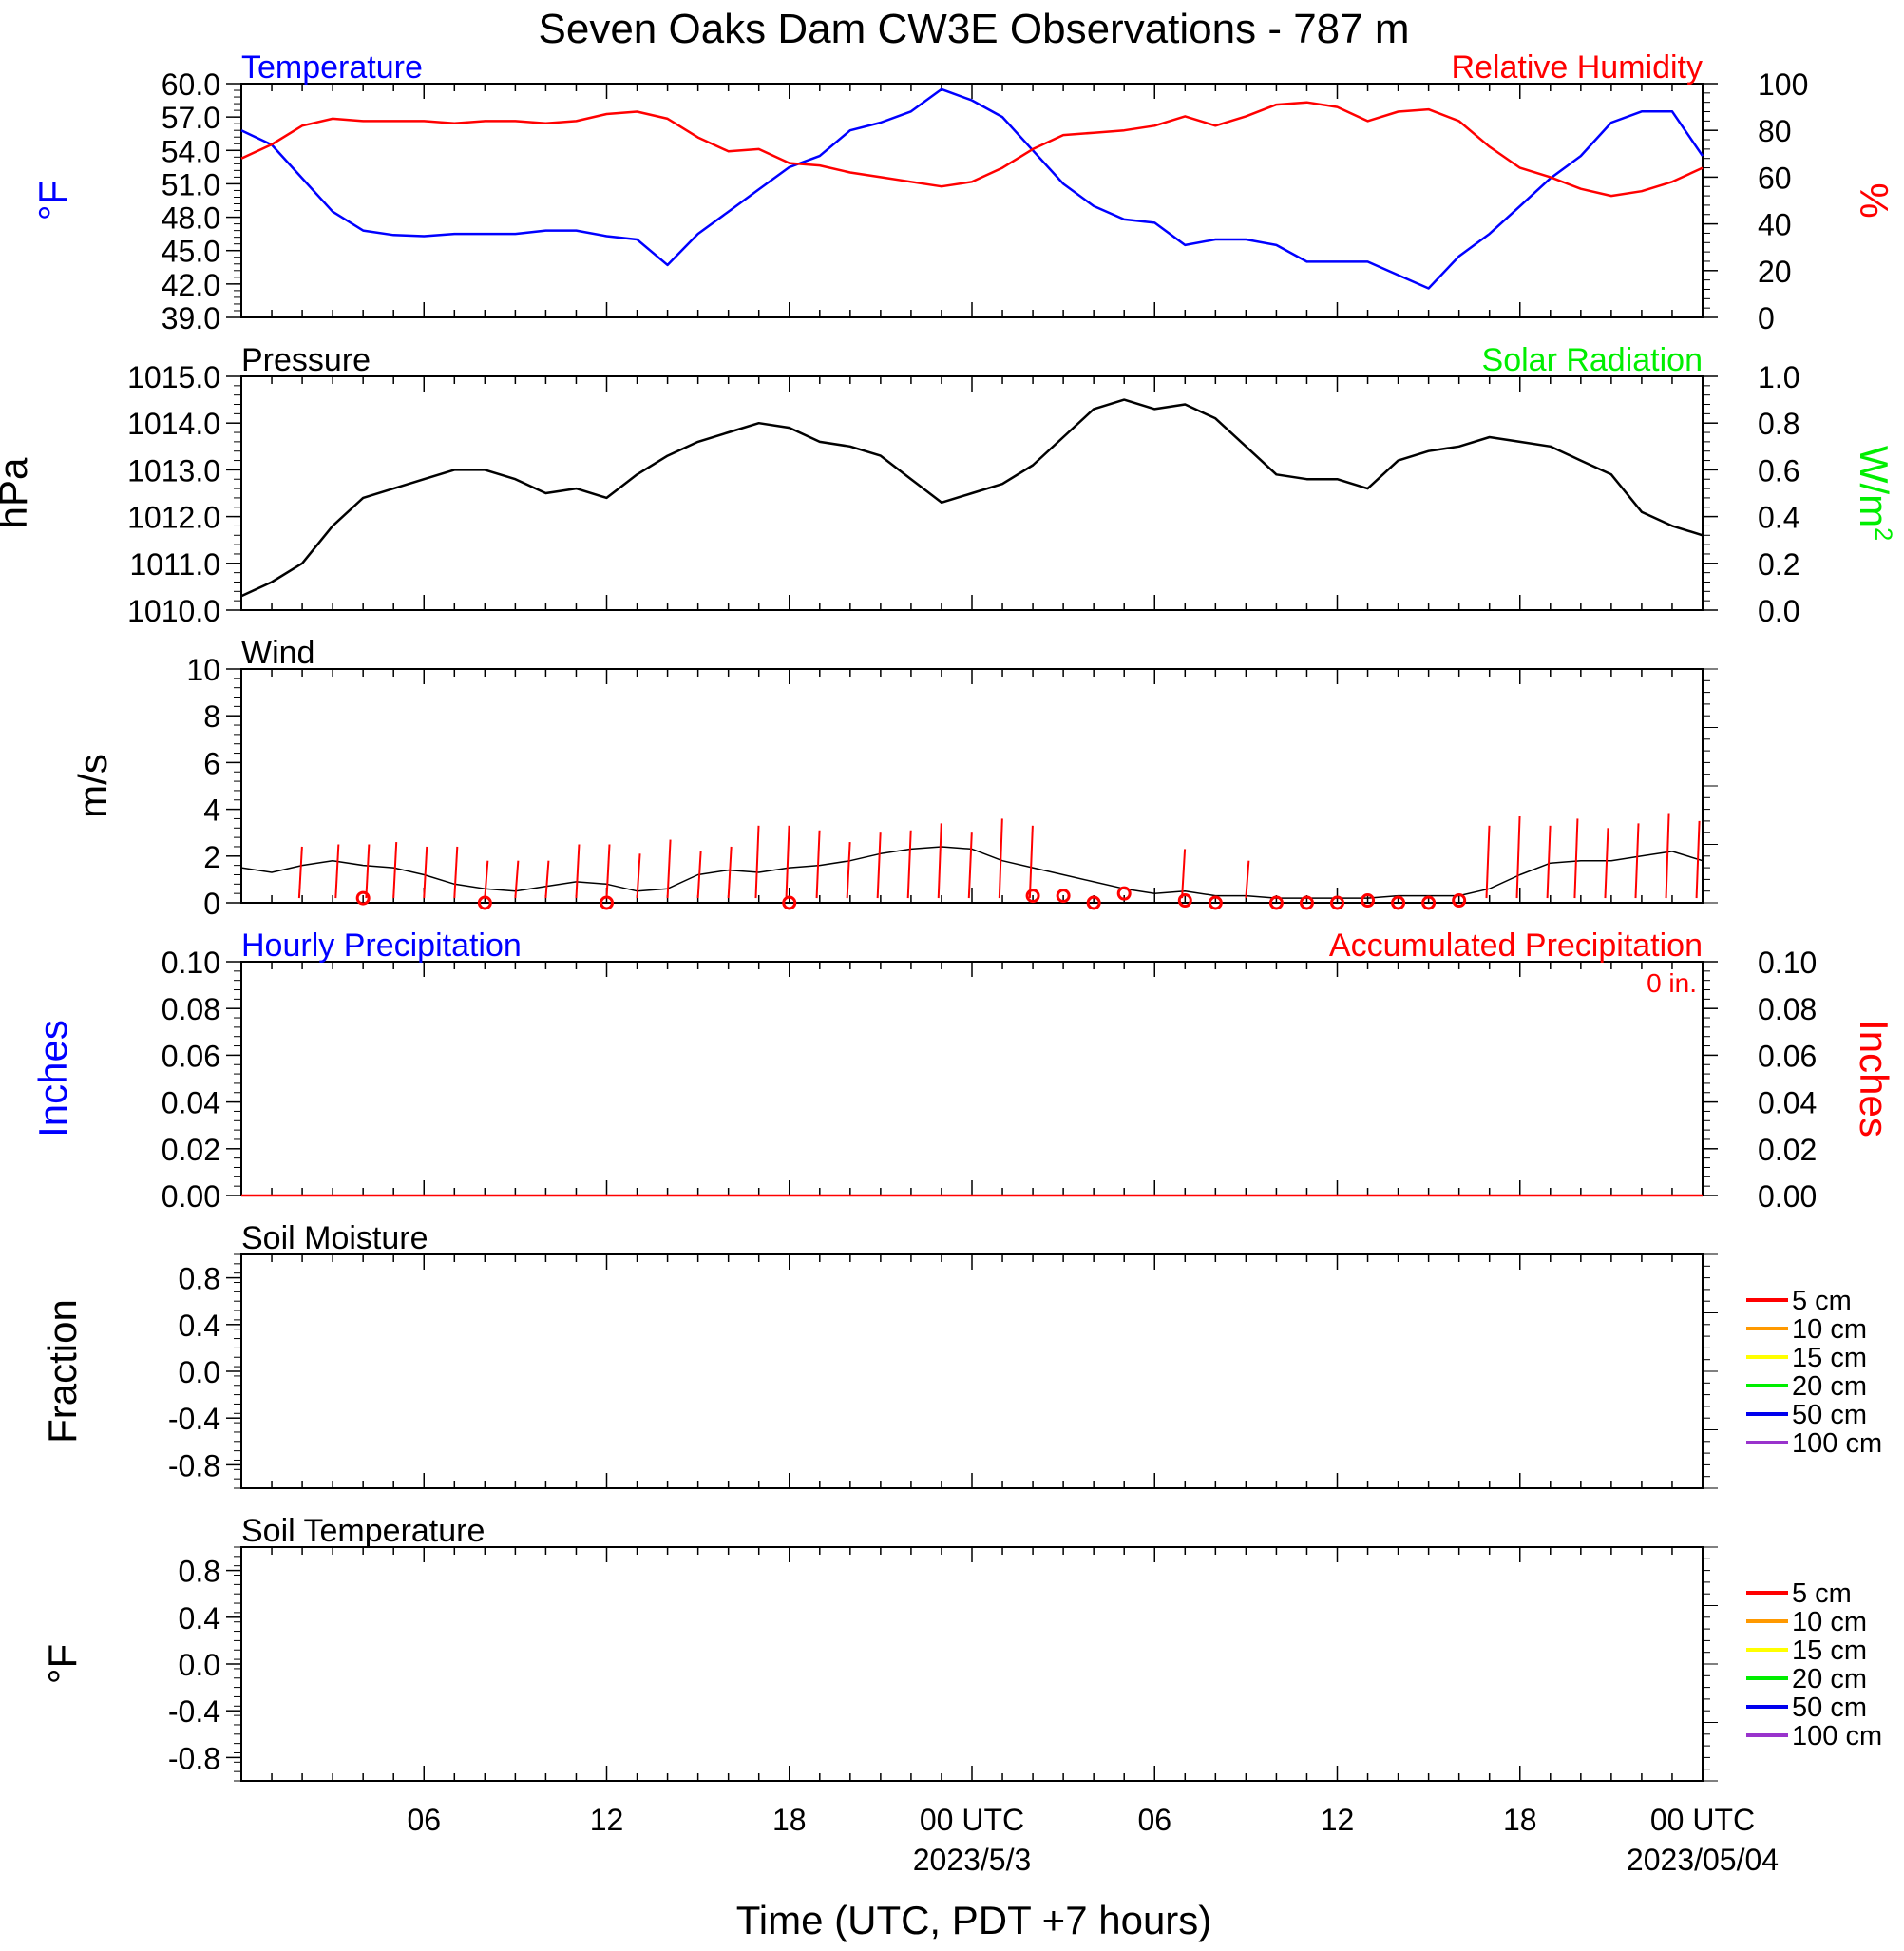 This screenshot has width=1904, height=1951. Describe the element at coordinates (1766, 318) in the screenshot. I see `y-tick-label-right: 0` at that location.